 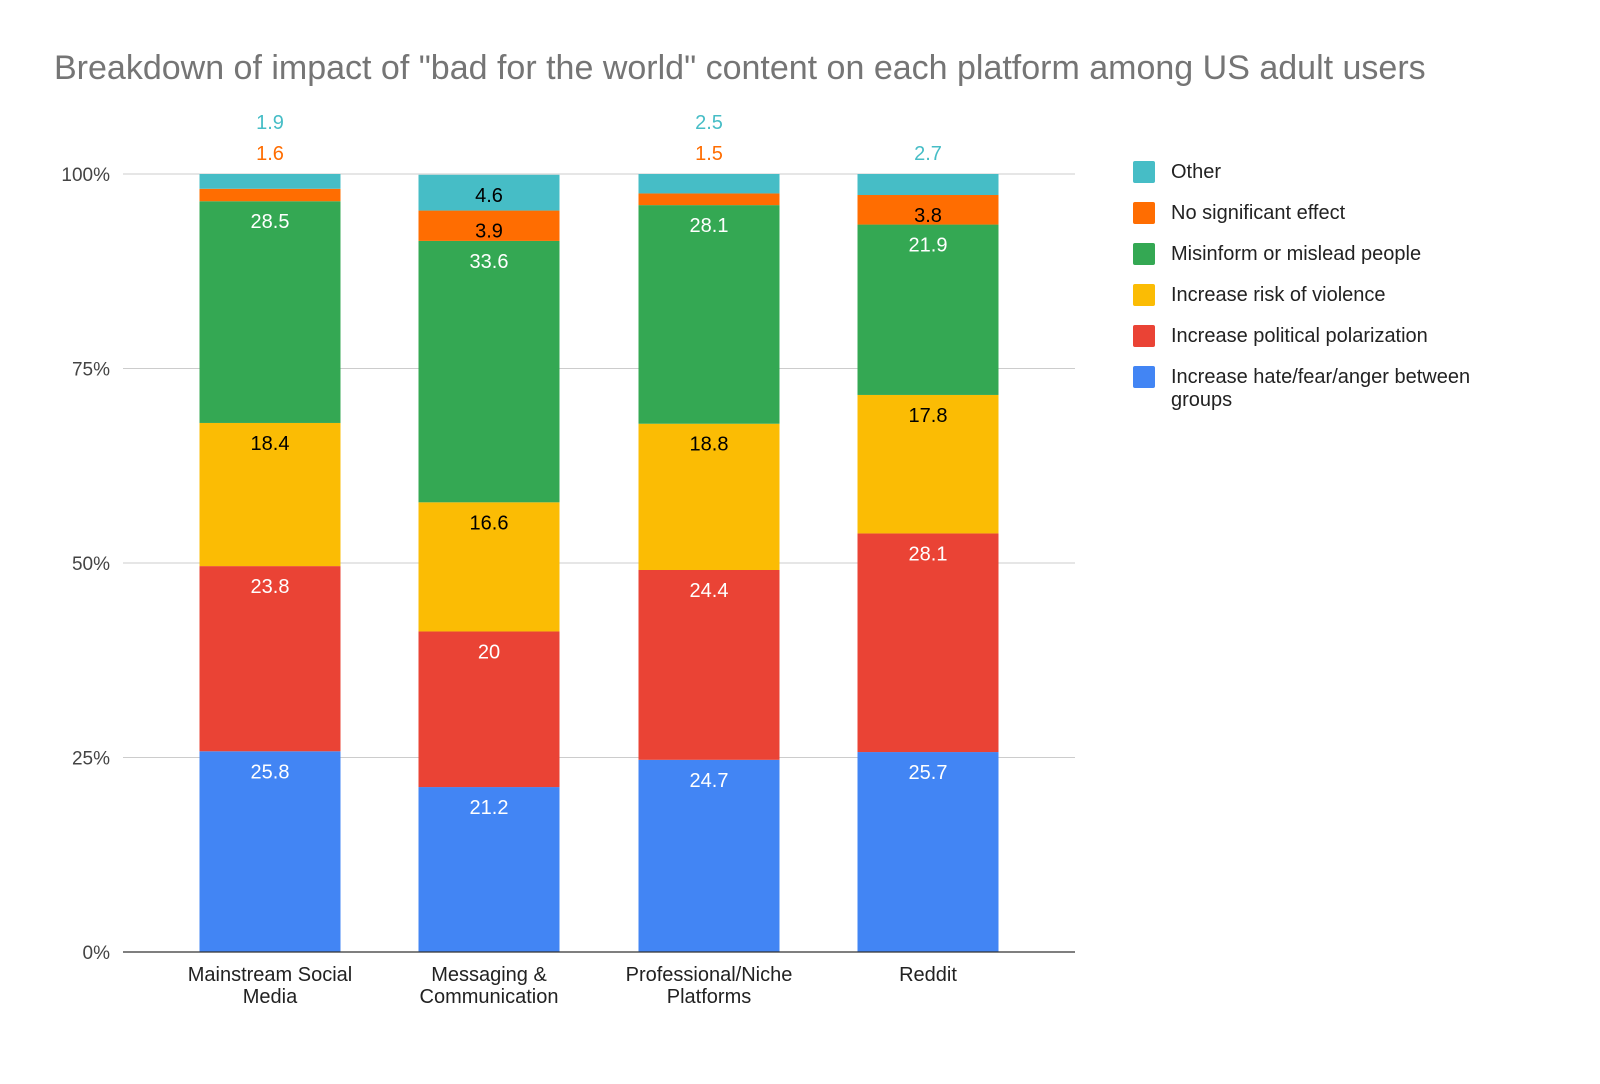 I want to click on data-label: 16.6, so click(x=489, y=523).